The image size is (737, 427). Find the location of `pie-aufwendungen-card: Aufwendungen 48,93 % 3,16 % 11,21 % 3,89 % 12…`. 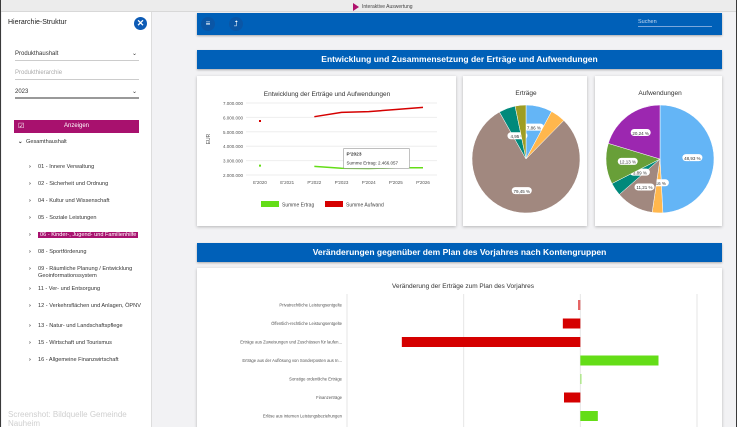

pie-aufwendungen-card: Aufwendungen 48,93 % 3,16 % 11,21 % 3,89 % 12… is located at coordinates (658, 151).